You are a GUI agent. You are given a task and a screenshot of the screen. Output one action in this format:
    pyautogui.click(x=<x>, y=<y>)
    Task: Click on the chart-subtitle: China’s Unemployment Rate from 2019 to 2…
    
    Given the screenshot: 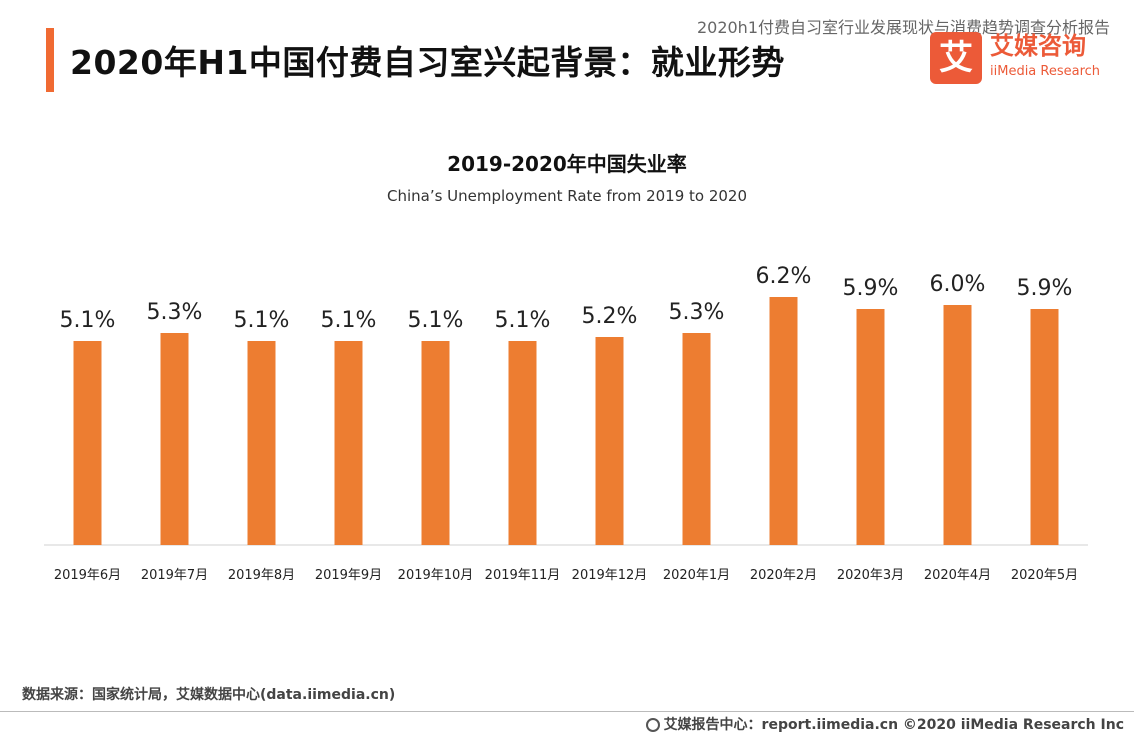 What is the action you would take?
    pyautogui.click(x=567, y=196)
    